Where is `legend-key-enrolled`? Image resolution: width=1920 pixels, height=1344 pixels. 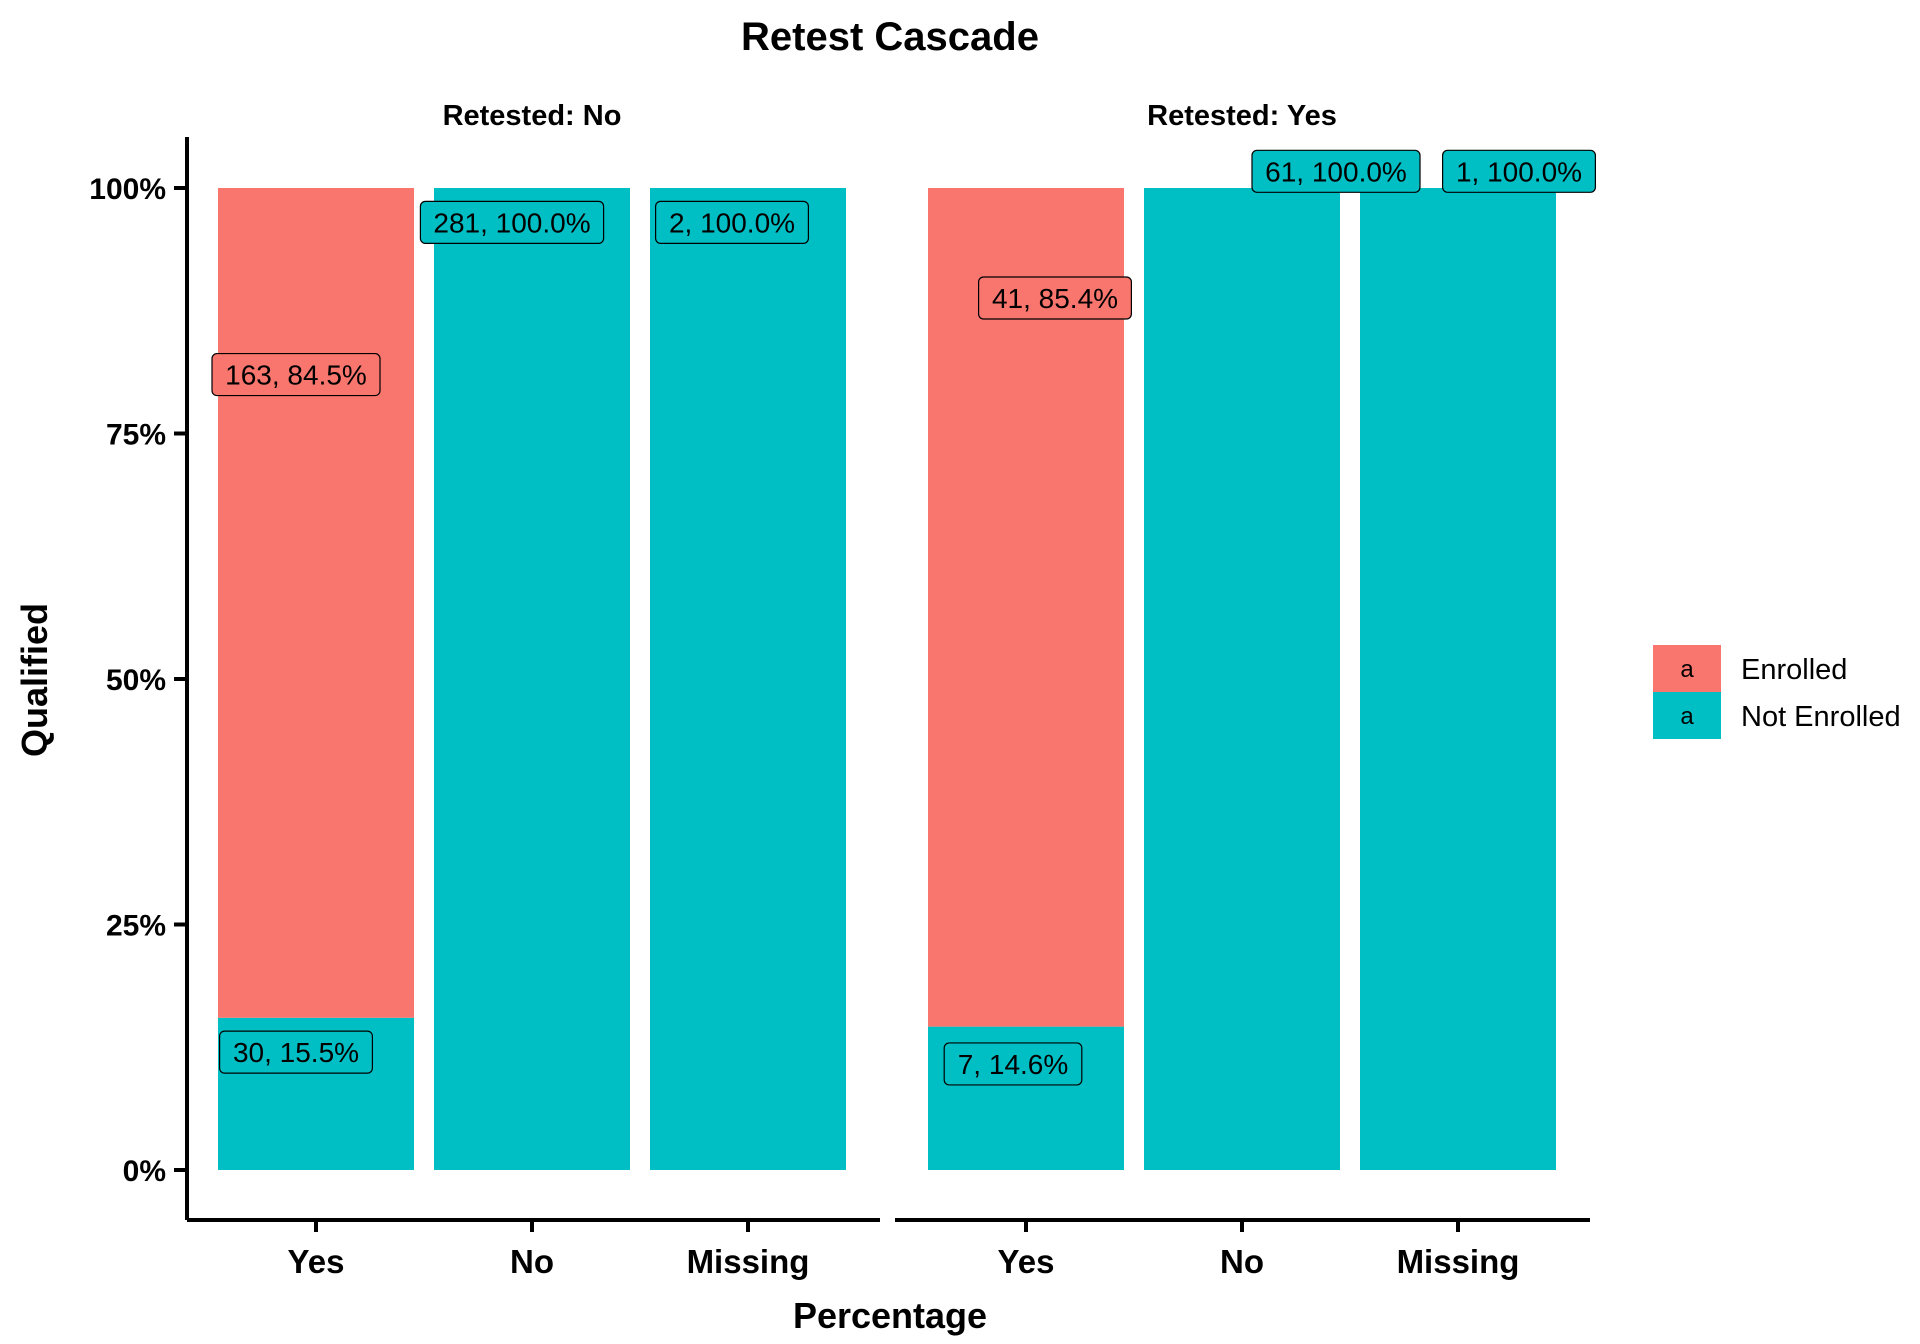
legend-key-enrolled is located at coordinates (1687, 668).